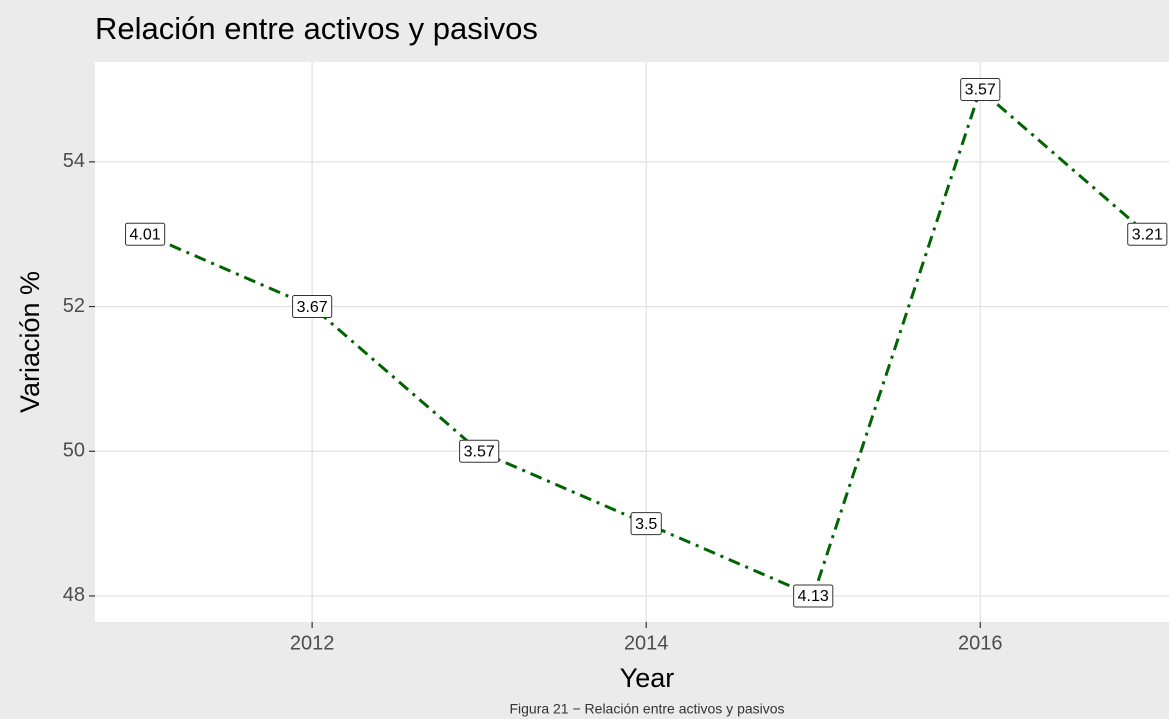 The image size is (1169, 719). I want to click on chart-title: Relación entre activos y pasivos, so click(316, 28).